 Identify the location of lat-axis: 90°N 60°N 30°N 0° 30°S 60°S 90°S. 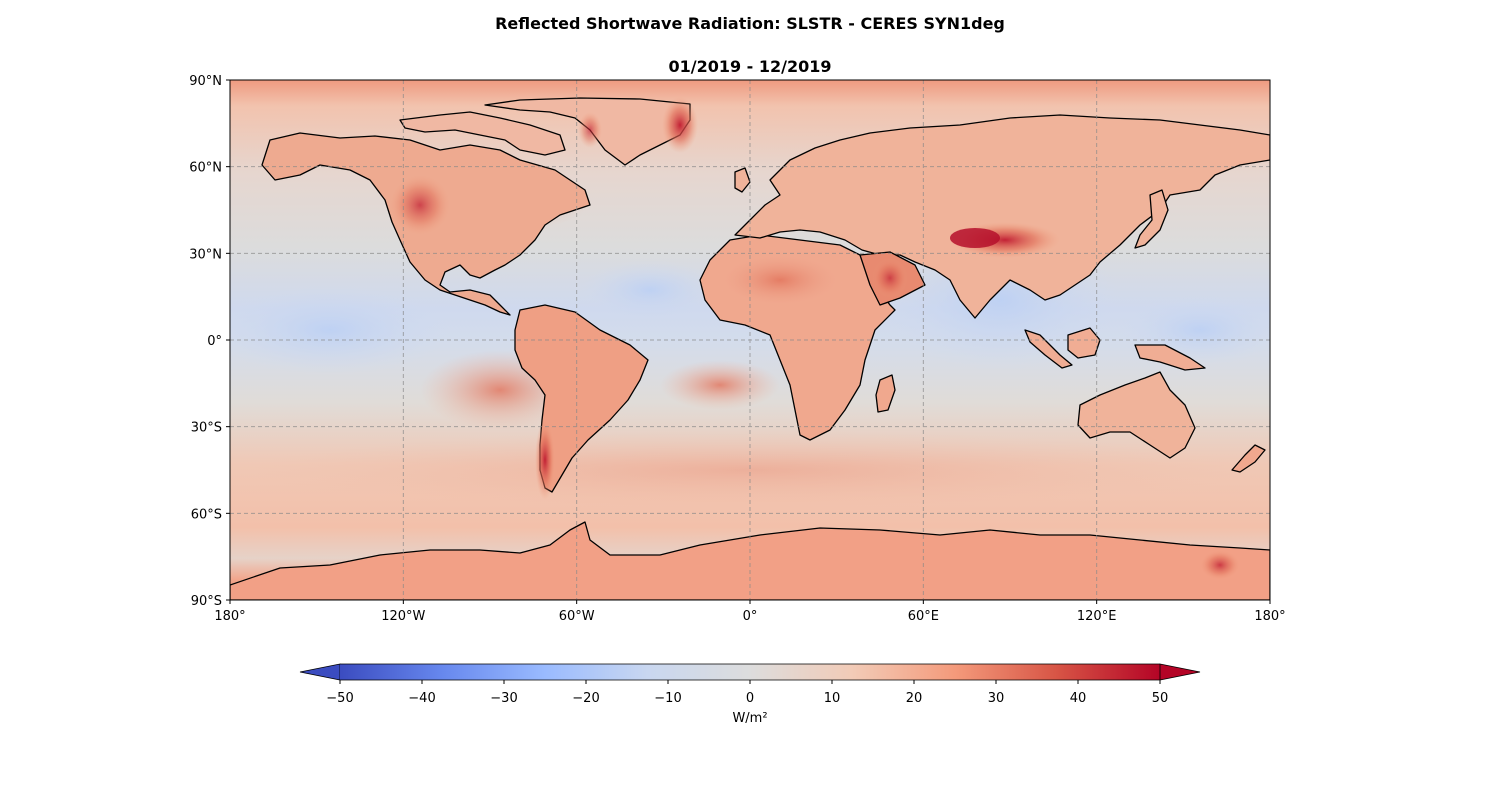
(209, 341).